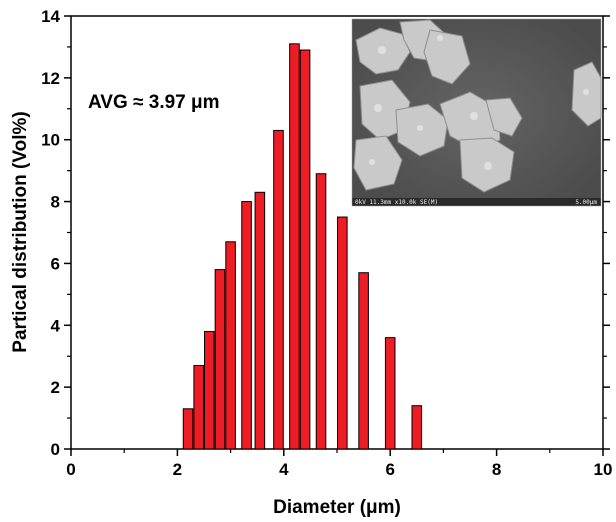 The height and width of the screenshot is (522, 616). What do you see at coordinates (496, 469) in the screenshot?
I see `x-tick-label: 8` at bounding box center [496, 469].